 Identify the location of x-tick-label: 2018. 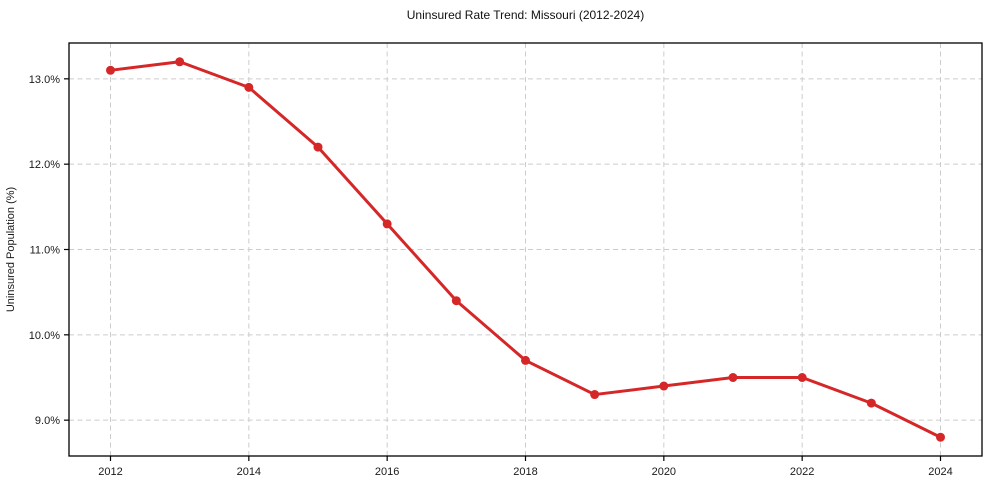
(525, 472).